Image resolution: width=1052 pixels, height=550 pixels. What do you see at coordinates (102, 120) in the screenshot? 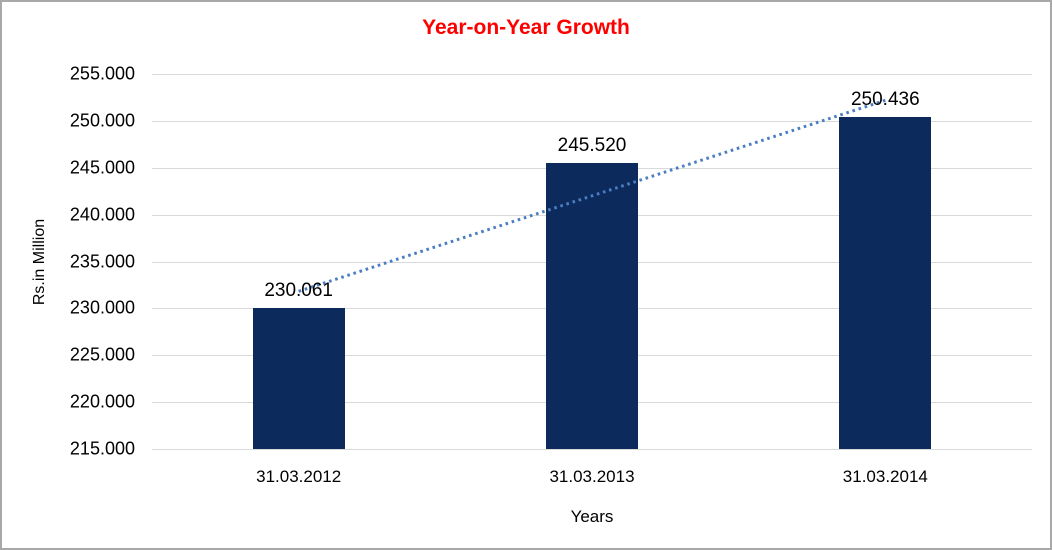
I see `y-axis-tick-label: 250.000` at bounding box center [102, 120].